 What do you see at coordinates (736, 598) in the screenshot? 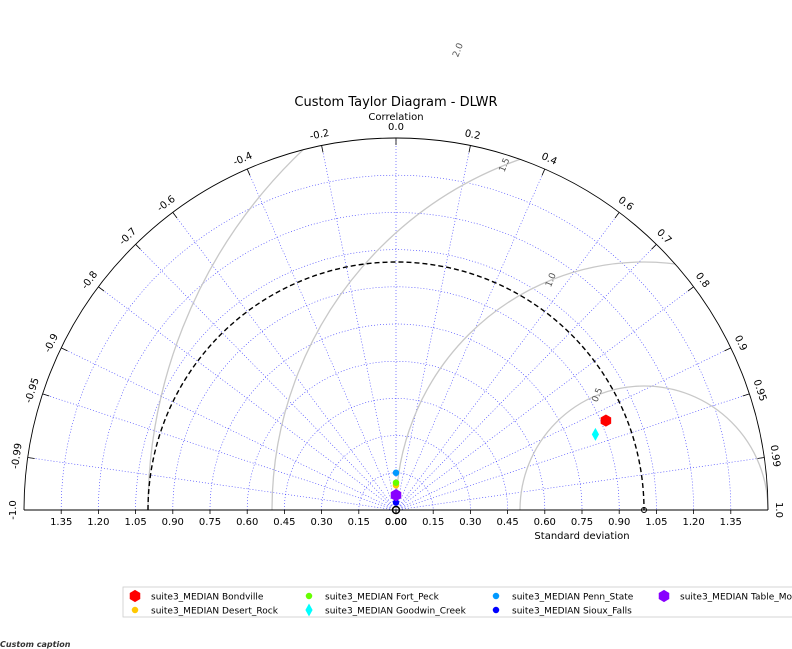
I see `legend-label: suite3_MEDIAN Table_Mo` at bounding box center [736, 598].